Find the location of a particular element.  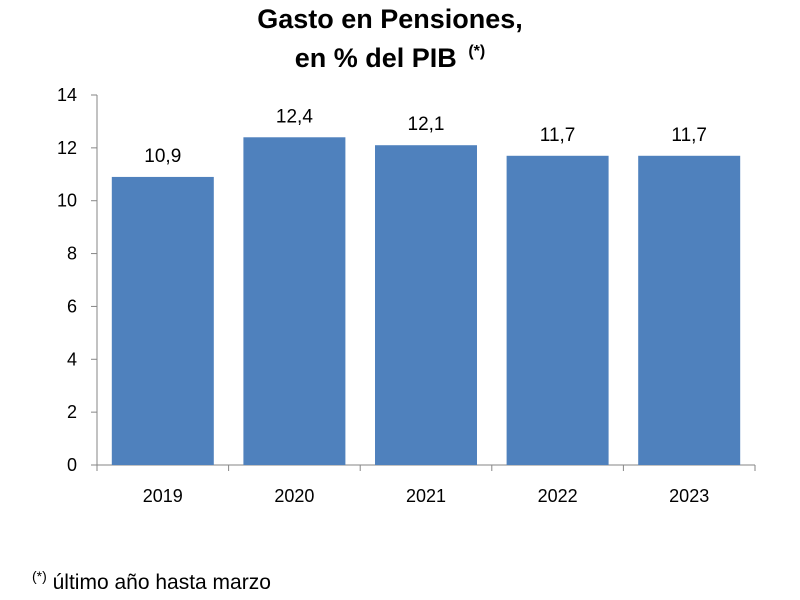

x-tick-label-2021: 2021 is located at coordinates (426, 496).